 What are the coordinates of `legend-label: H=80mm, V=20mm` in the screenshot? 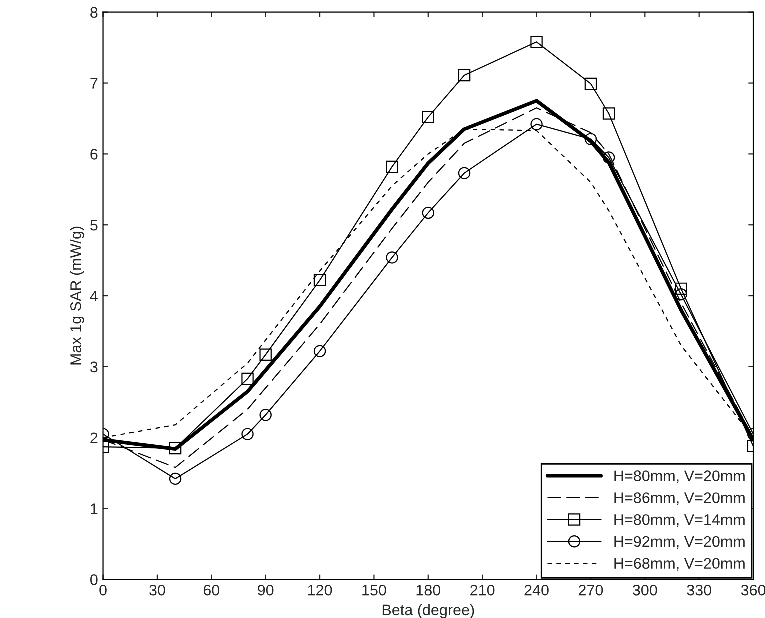 It's located at (679, 477).